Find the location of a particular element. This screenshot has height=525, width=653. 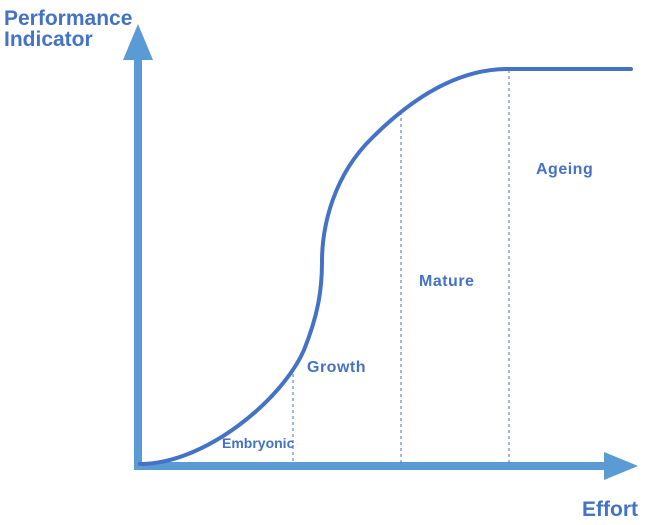

x-axis is located at coordinates (386, 466).